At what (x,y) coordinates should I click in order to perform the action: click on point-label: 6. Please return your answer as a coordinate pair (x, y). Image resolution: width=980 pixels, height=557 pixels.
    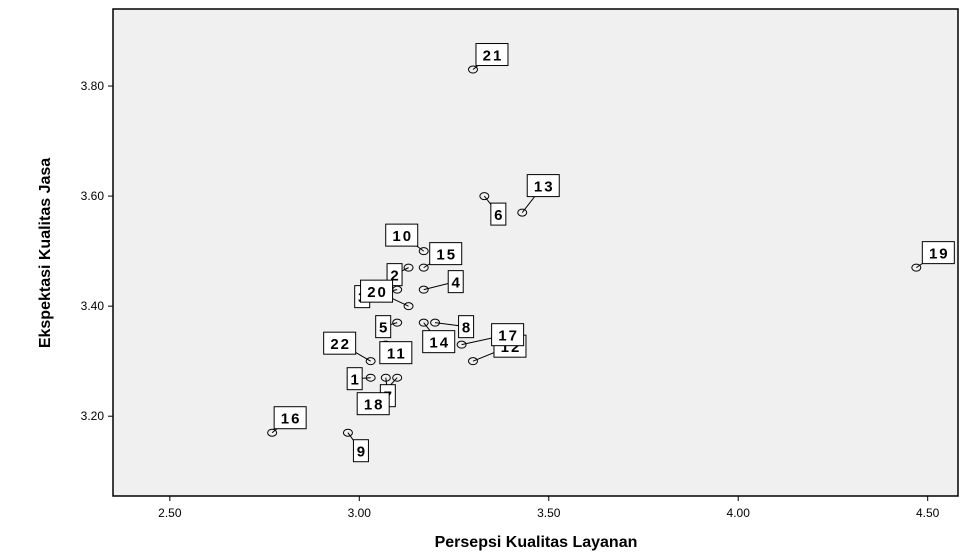
    Looking at the image, I should click on (498, 214).